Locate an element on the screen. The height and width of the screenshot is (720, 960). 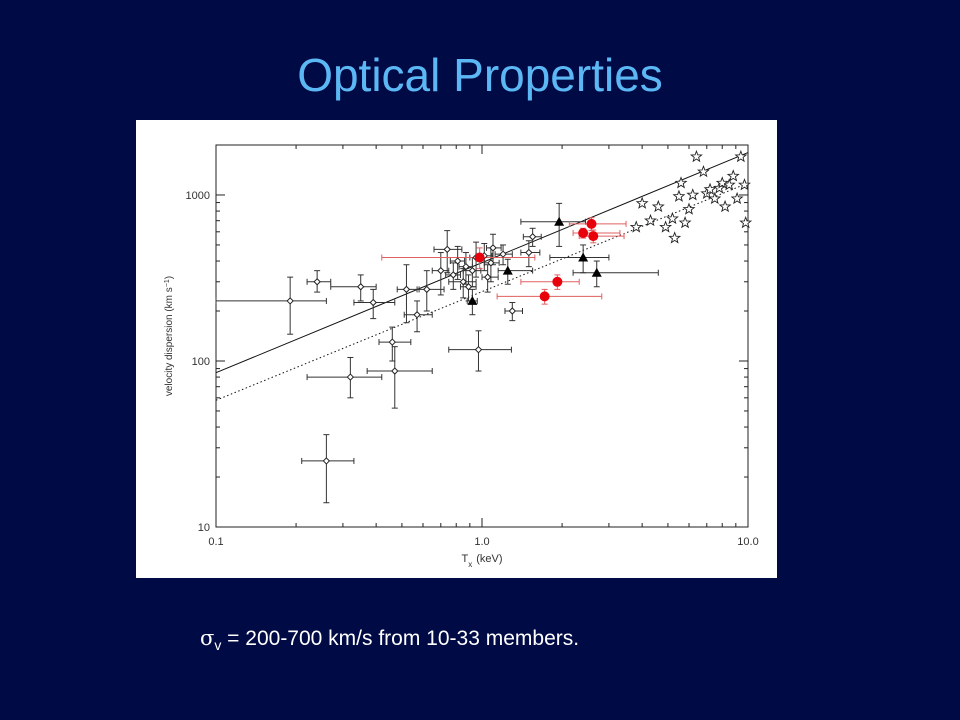
y-axis-label-main: velocity dispersion (km s is located at coordinates (169, 341).